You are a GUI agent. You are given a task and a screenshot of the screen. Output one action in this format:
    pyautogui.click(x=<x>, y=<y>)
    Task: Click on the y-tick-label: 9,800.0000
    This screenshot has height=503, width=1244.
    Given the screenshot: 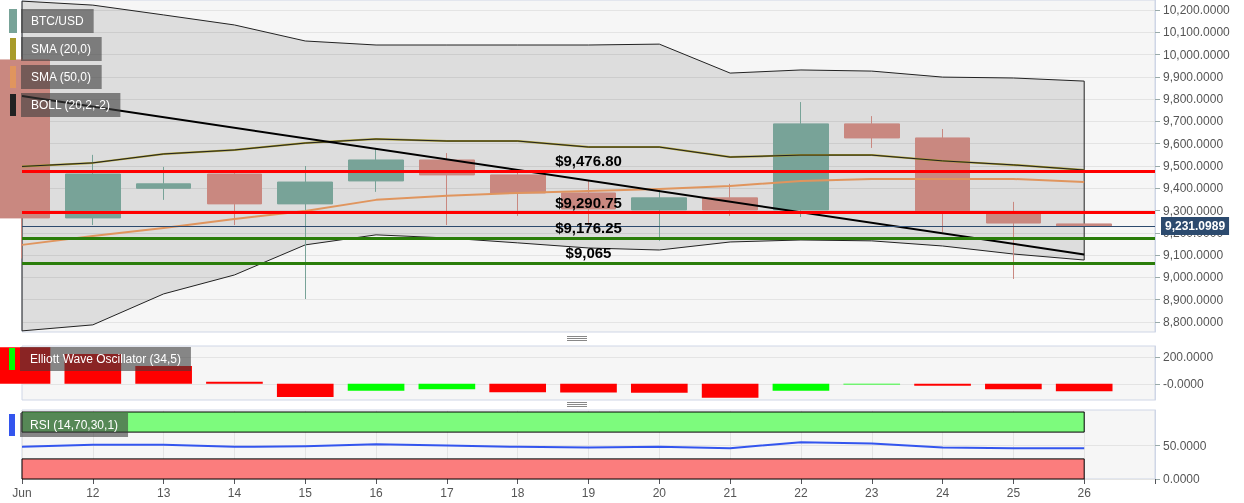 What is the action you would take?
    pyautogui.click(x=1193, y=99)
    